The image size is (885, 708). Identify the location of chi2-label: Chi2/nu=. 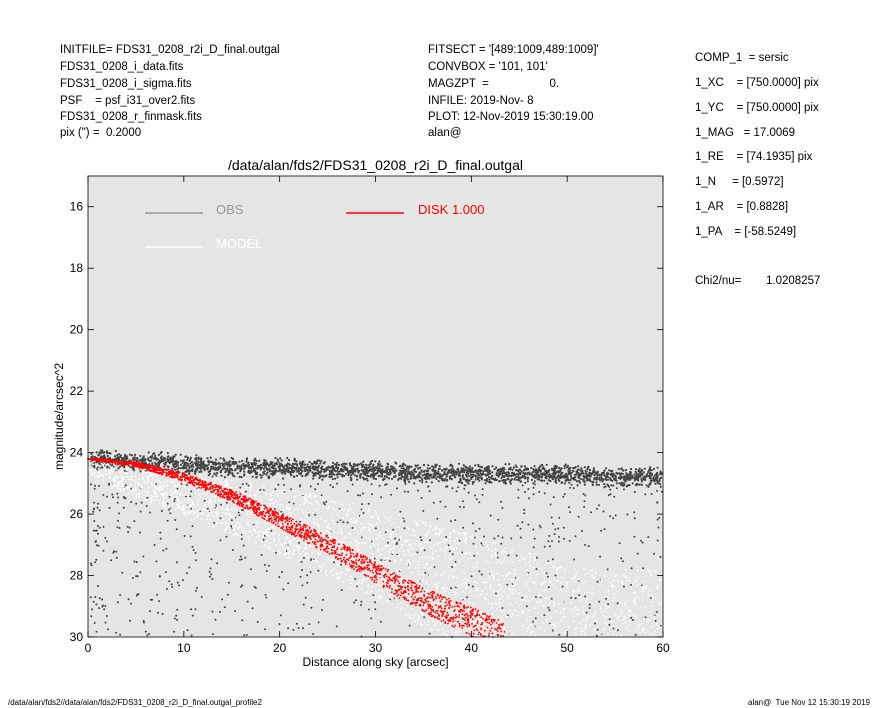
(718, 281).